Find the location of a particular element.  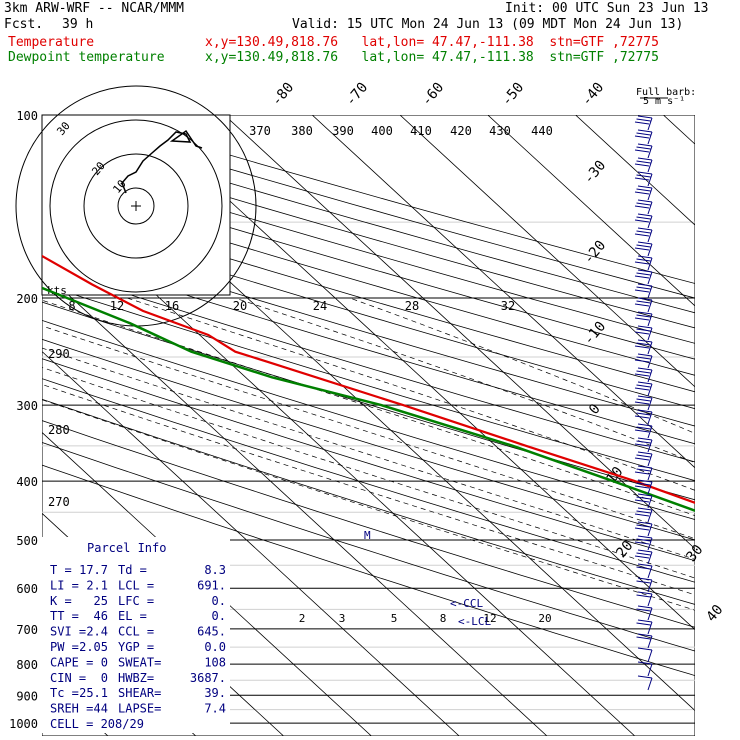

pressure-label: 800 is located at coordinates (27, 665).